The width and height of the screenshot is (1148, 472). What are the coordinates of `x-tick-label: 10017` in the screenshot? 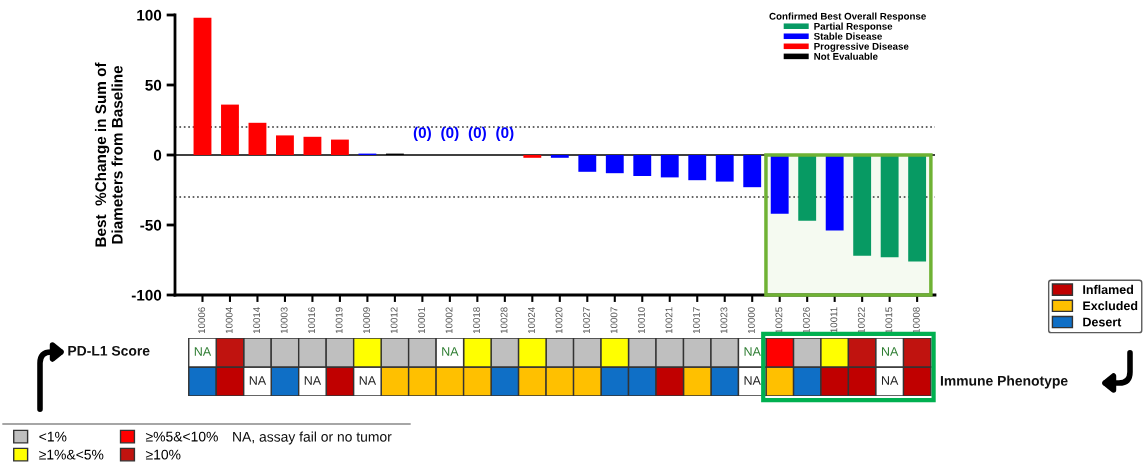 It's located at (696, 320).